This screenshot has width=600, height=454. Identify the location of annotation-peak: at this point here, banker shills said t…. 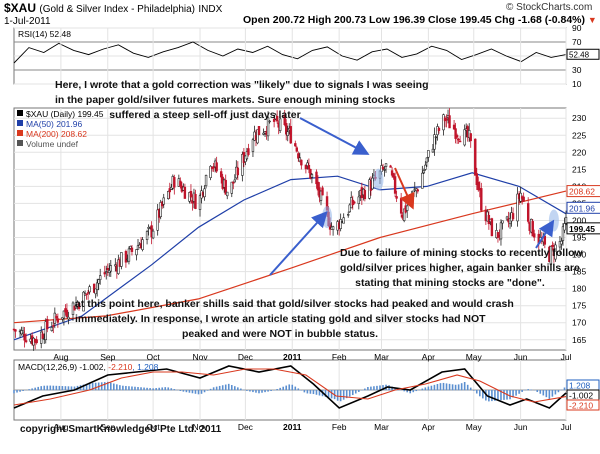
(294, 319).